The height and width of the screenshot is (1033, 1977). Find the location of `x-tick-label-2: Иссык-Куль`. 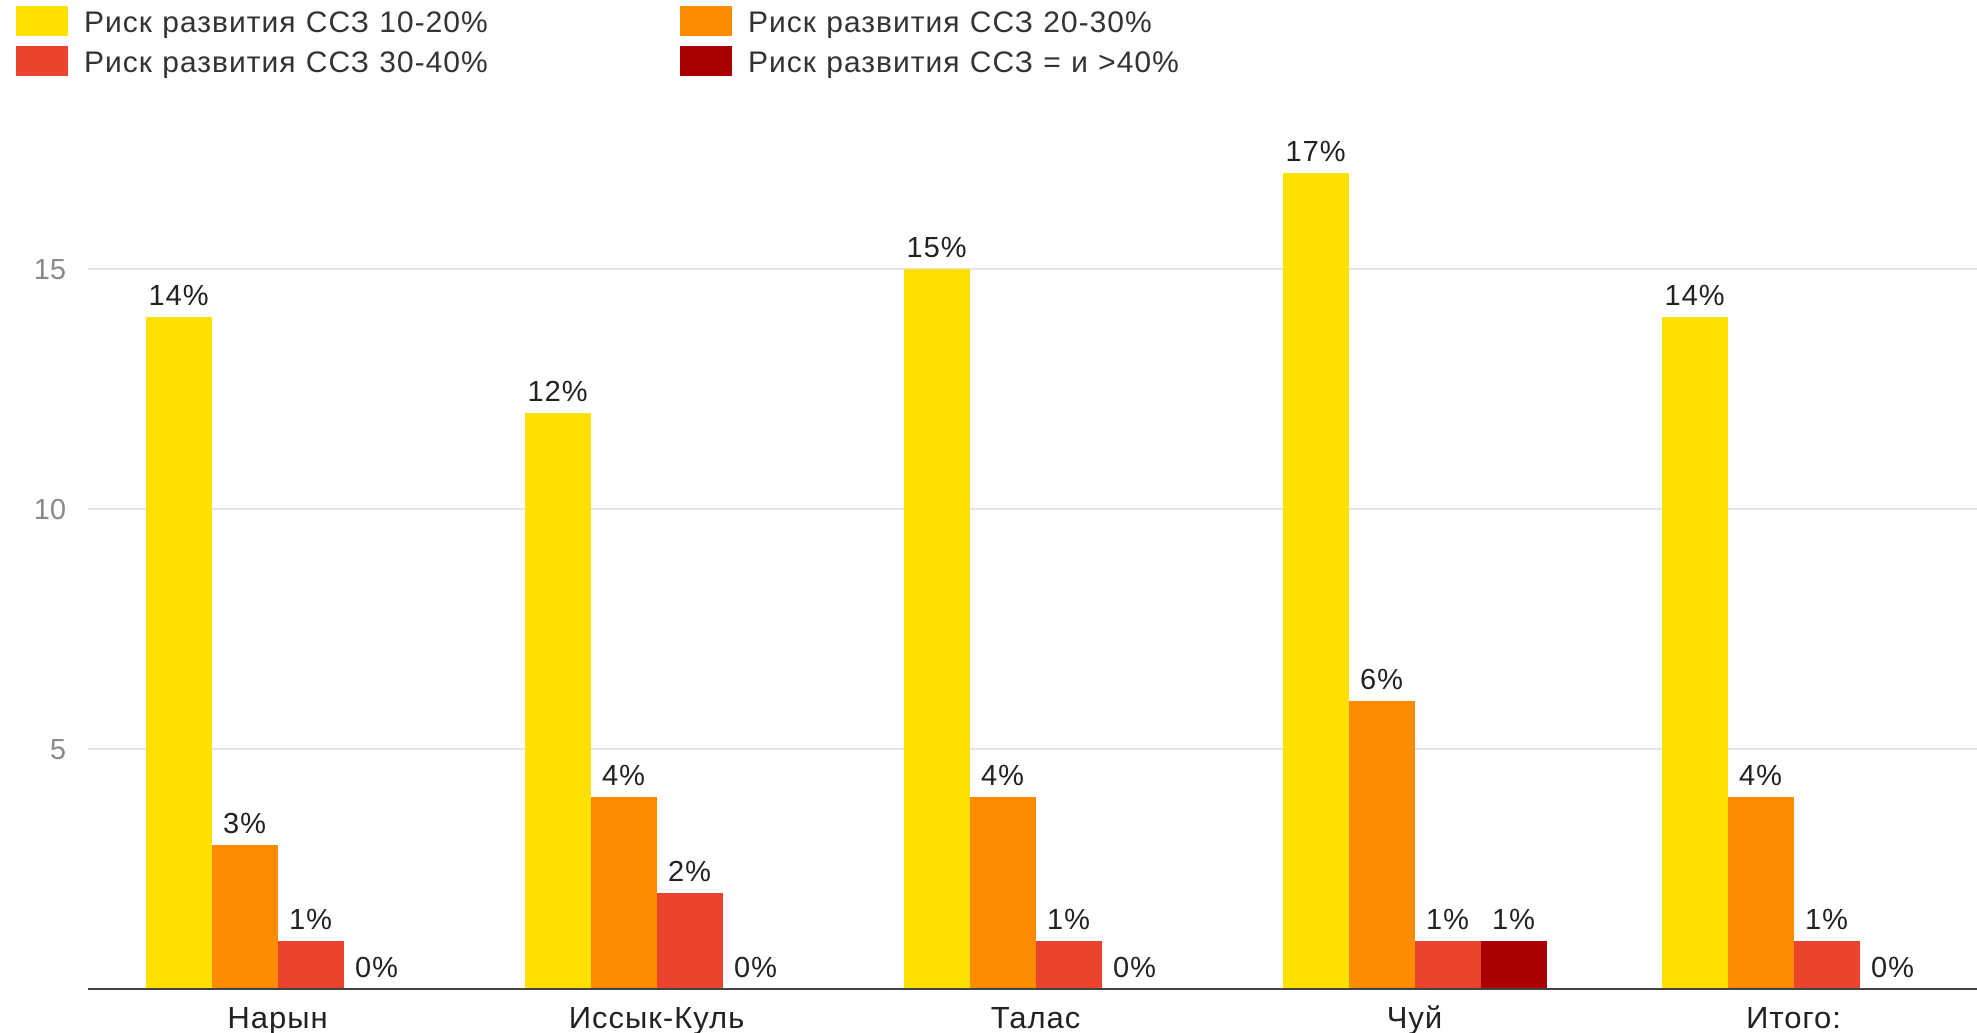

x-tick-label-2: Иссык-Куль is located at coordinates (657, 1016).